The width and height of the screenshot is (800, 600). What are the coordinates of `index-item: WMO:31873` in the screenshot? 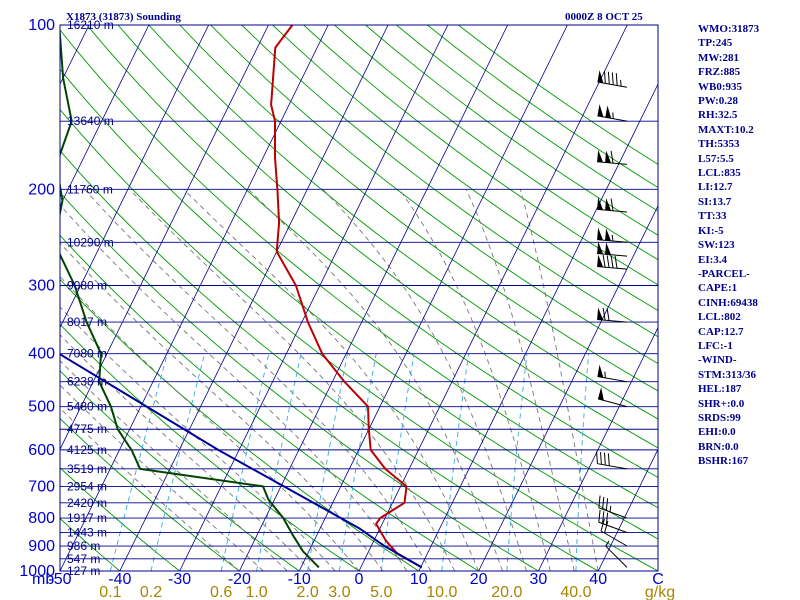 It's located at (729, 29).